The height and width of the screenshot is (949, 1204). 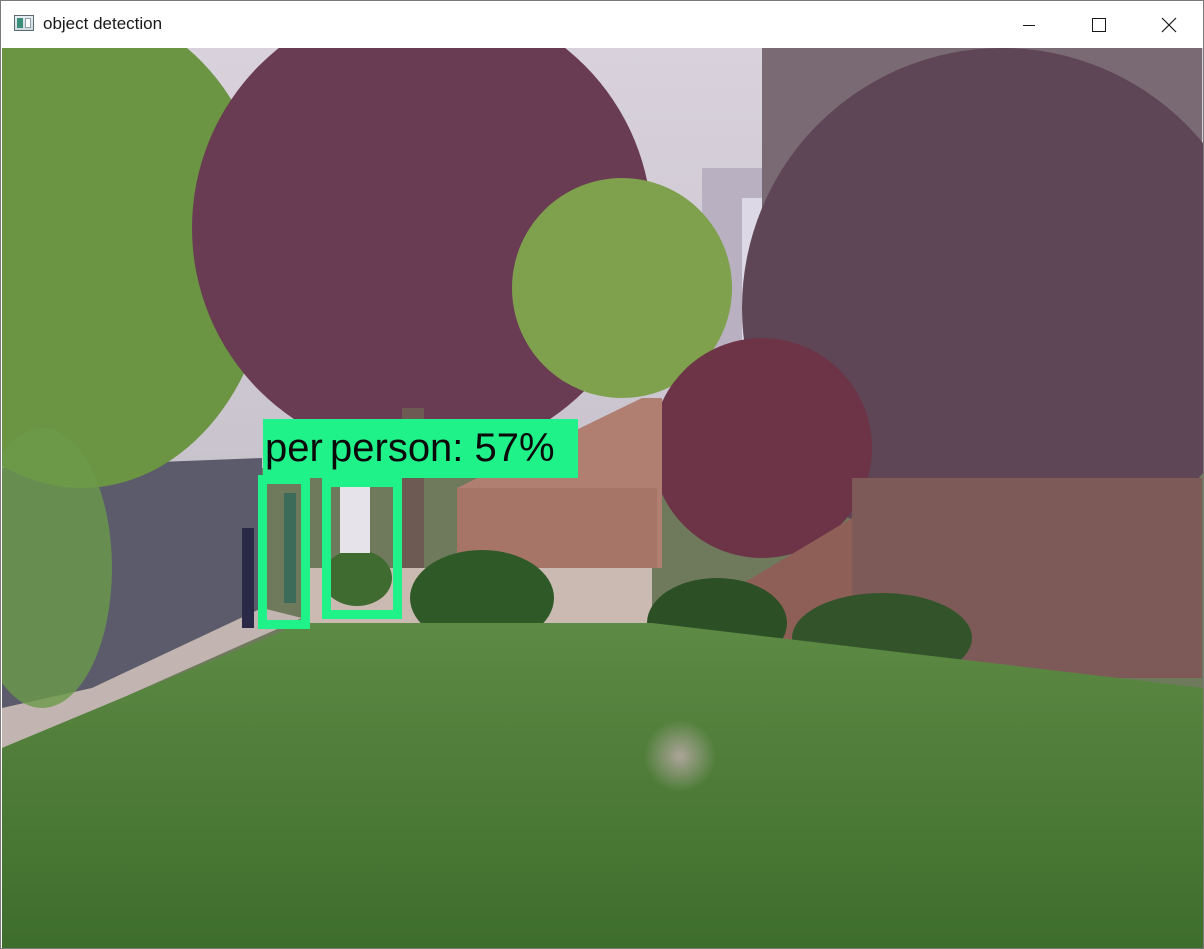 I want to click on maximize-icon, so click(x=1099, y=24).